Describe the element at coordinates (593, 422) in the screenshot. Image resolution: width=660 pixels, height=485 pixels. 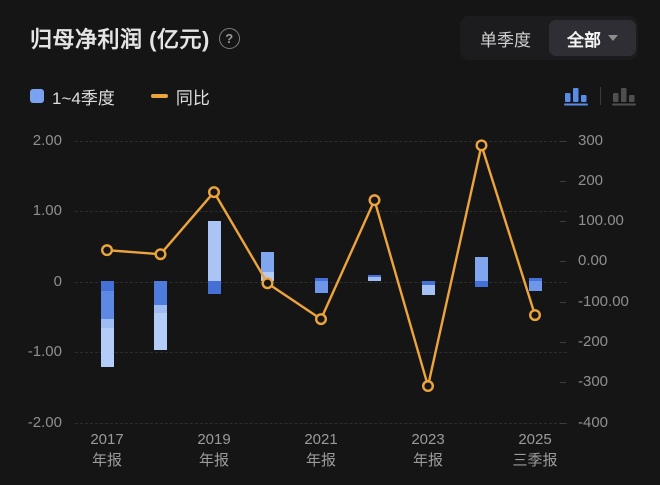
I see `right-axis-tick-label: -400` at that location.